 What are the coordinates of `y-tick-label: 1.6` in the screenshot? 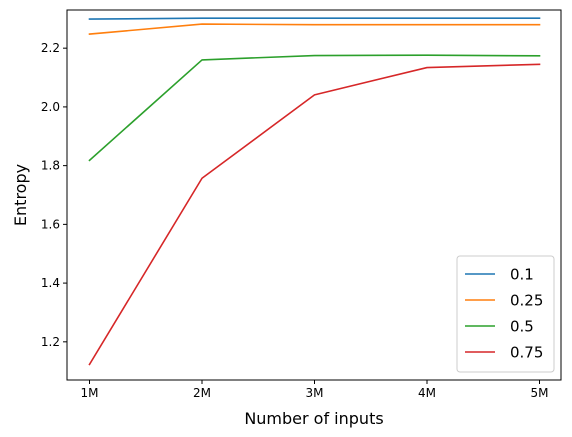 It's located at (50, 224).